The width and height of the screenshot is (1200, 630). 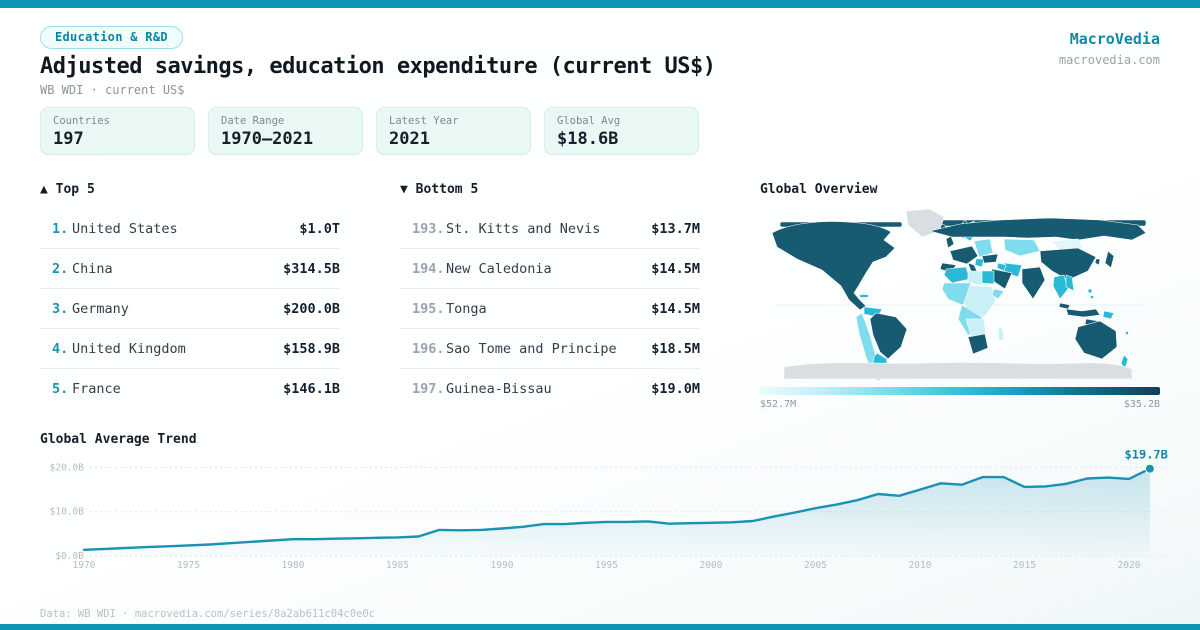 I want to click on rank-number: 193., so click(x=428, y=228).